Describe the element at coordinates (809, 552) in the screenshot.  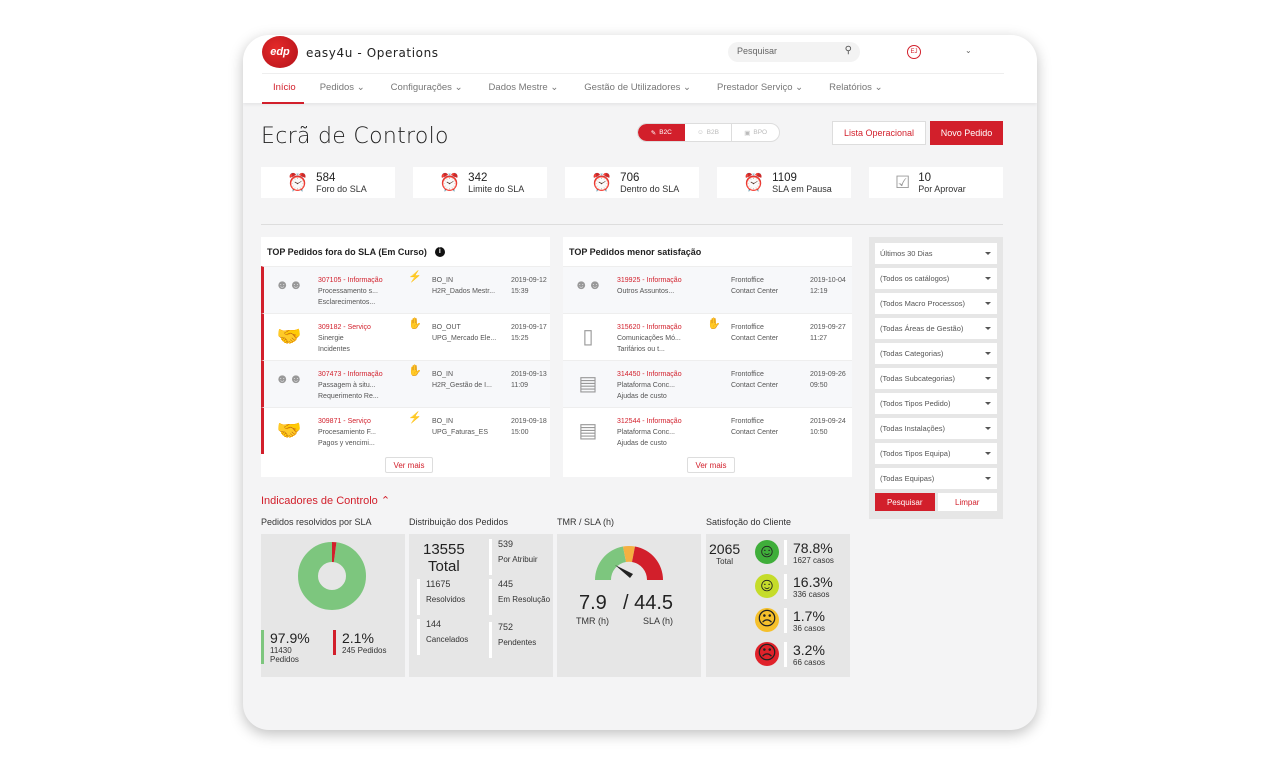
I see `satisfaction-stat: 78.8% 1627 casos` at that location.